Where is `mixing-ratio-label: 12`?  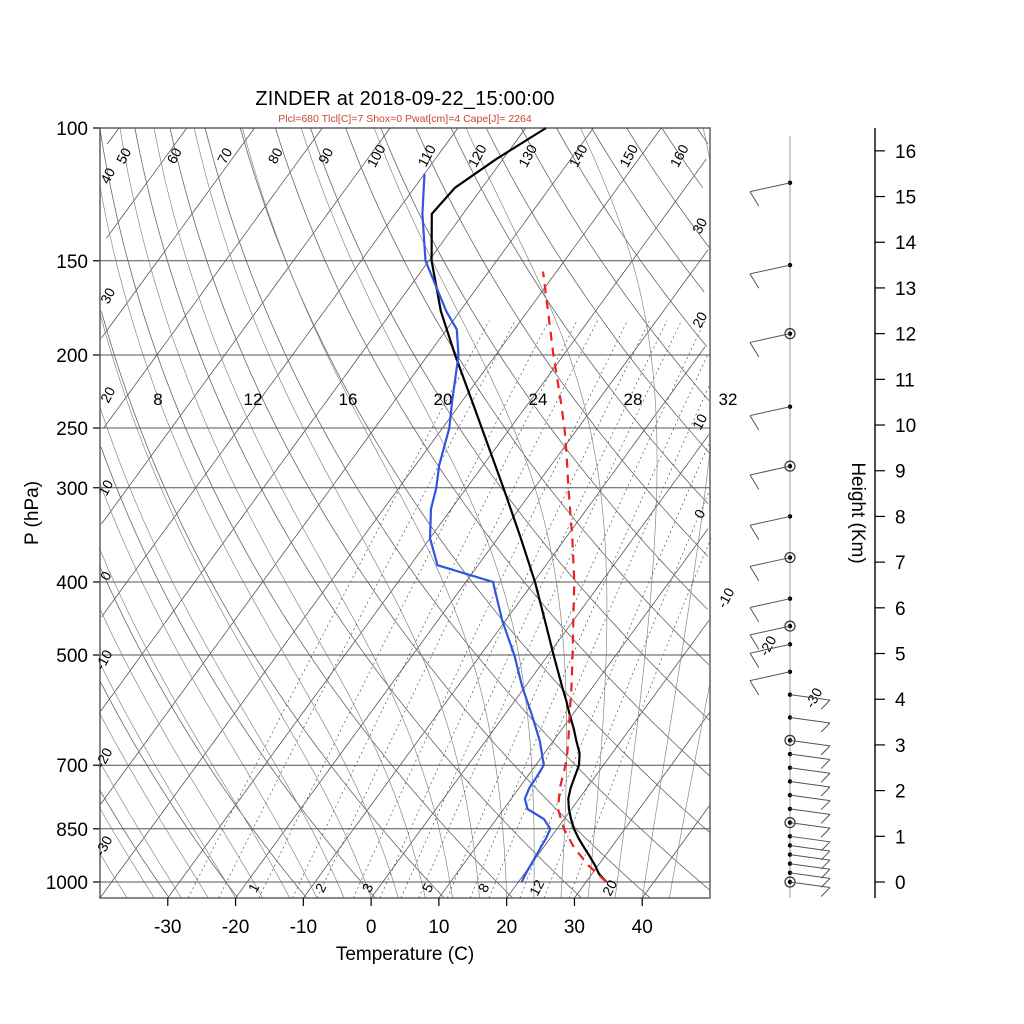
mixing-ratio-label: 12 is located at coordinates (537, 887).